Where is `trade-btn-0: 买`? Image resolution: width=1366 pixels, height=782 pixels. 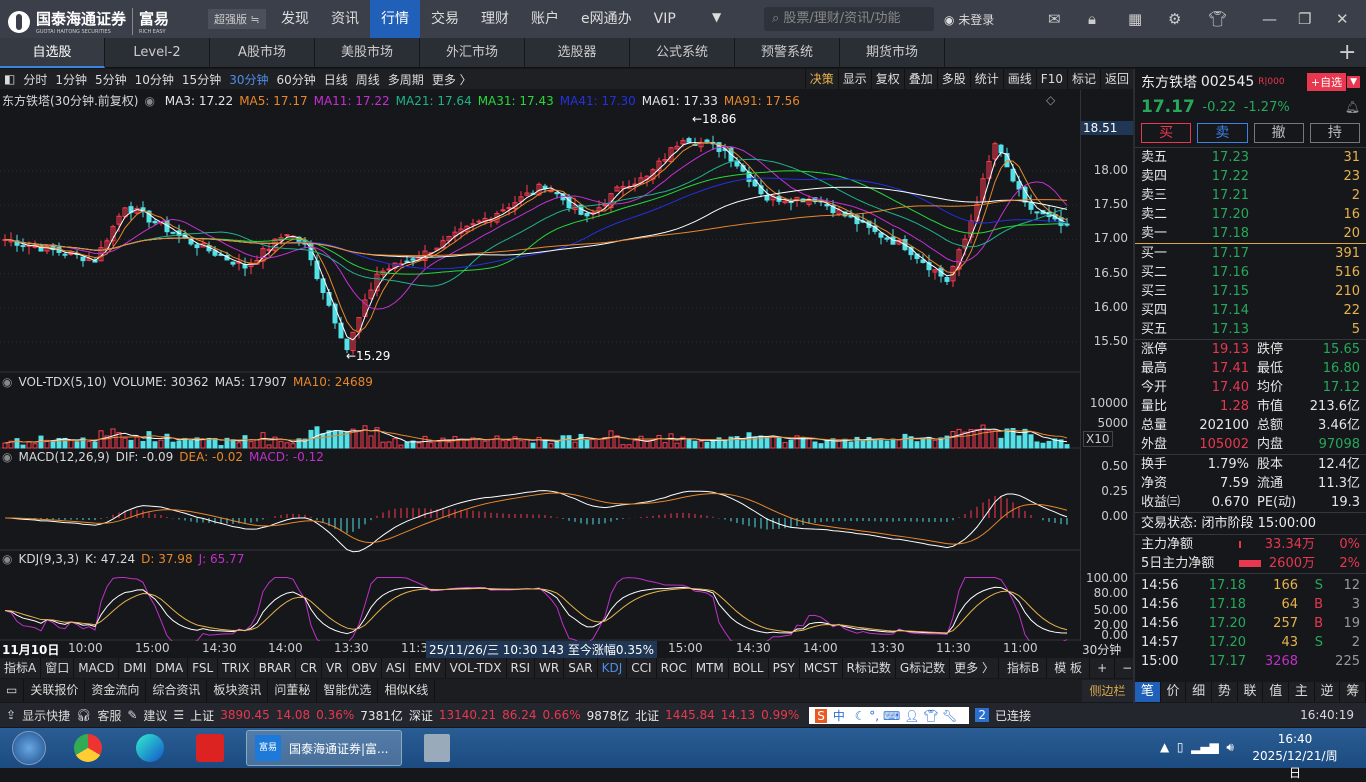 trade-btn-0: 买 is located at coordinates (1166, 133).